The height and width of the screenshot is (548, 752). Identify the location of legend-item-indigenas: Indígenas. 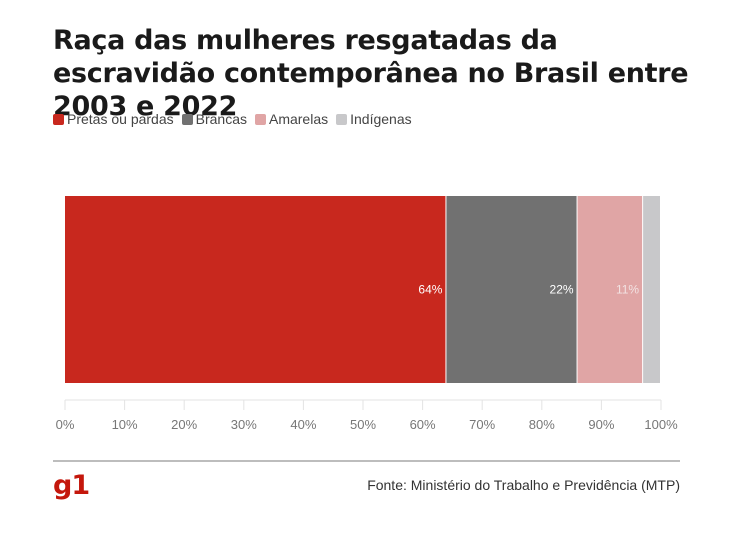
(374, 119).